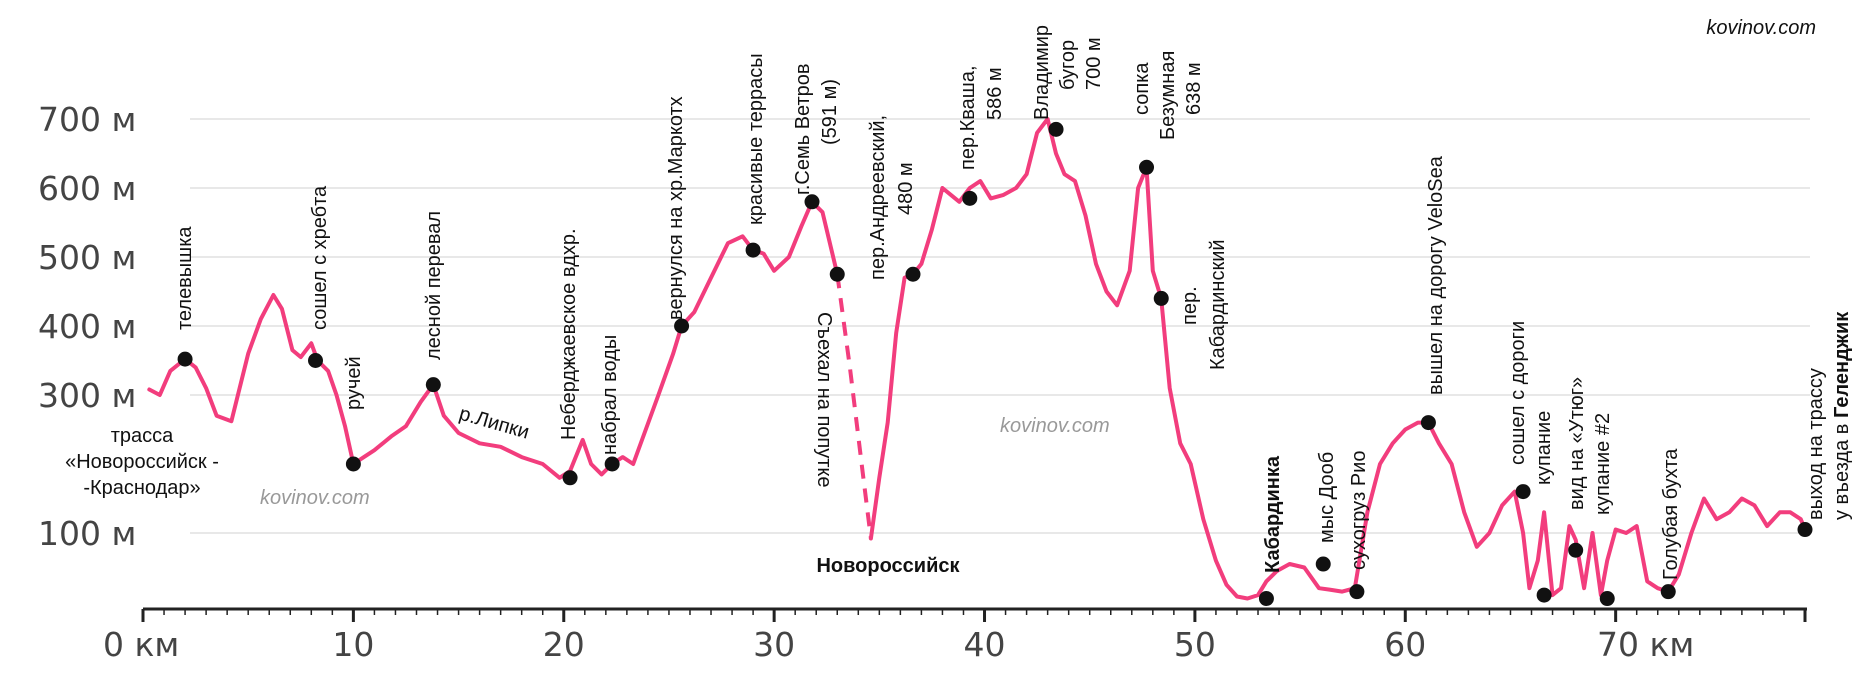 The height and width of the screenshot is (682, 1860). What do you see at coordinates (955, 635) in the screenshot?
I see `x-axis: 0 км 10 20 30 40 50 60 70 км` at bounding box center [955, 635].